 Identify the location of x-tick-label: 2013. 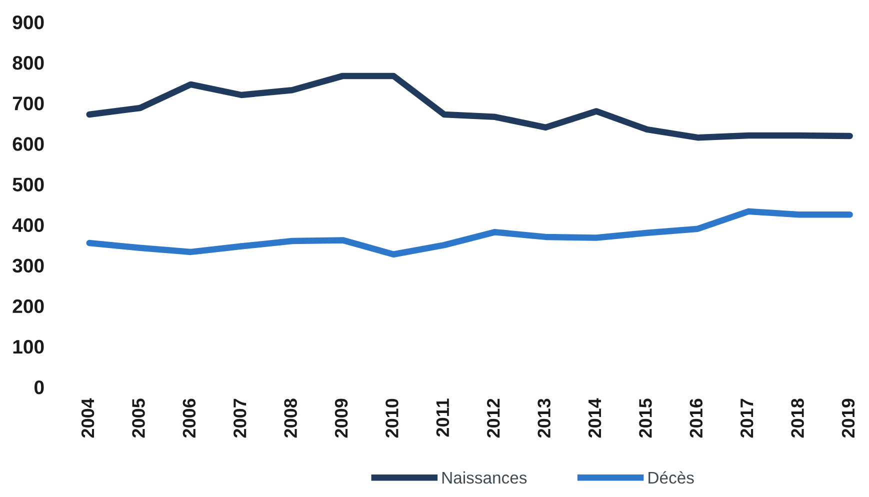
(544, 418).